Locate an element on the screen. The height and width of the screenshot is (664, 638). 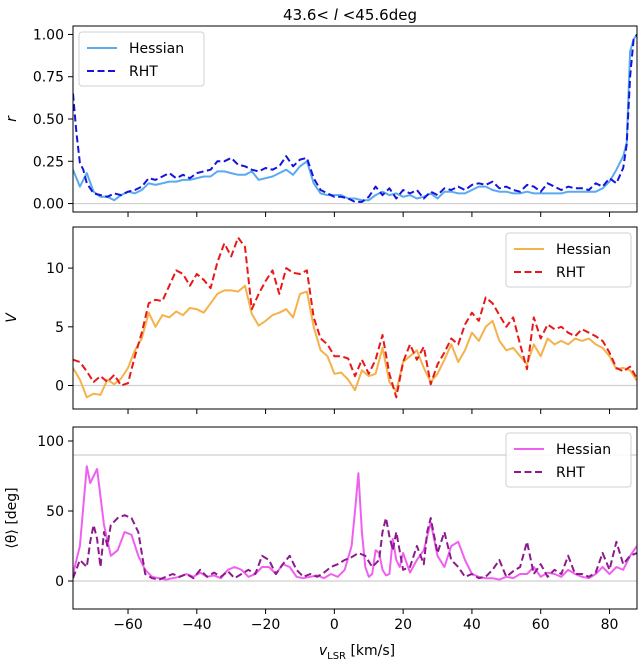
y-axis-label: r is located at coordinates (12, 118).